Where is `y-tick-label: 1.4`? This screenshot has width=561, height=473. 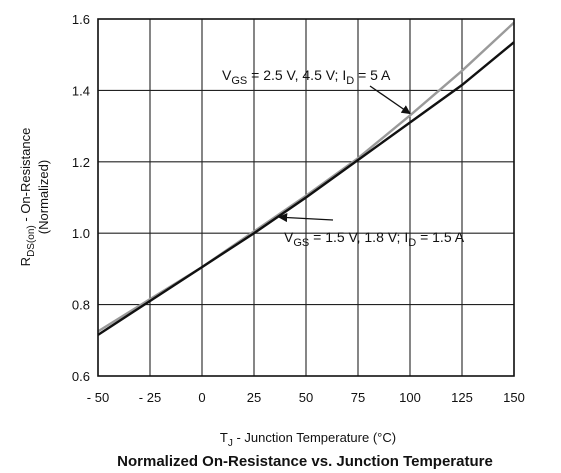
y-tick-label: 1.4 is located at coordinates (81, 90).